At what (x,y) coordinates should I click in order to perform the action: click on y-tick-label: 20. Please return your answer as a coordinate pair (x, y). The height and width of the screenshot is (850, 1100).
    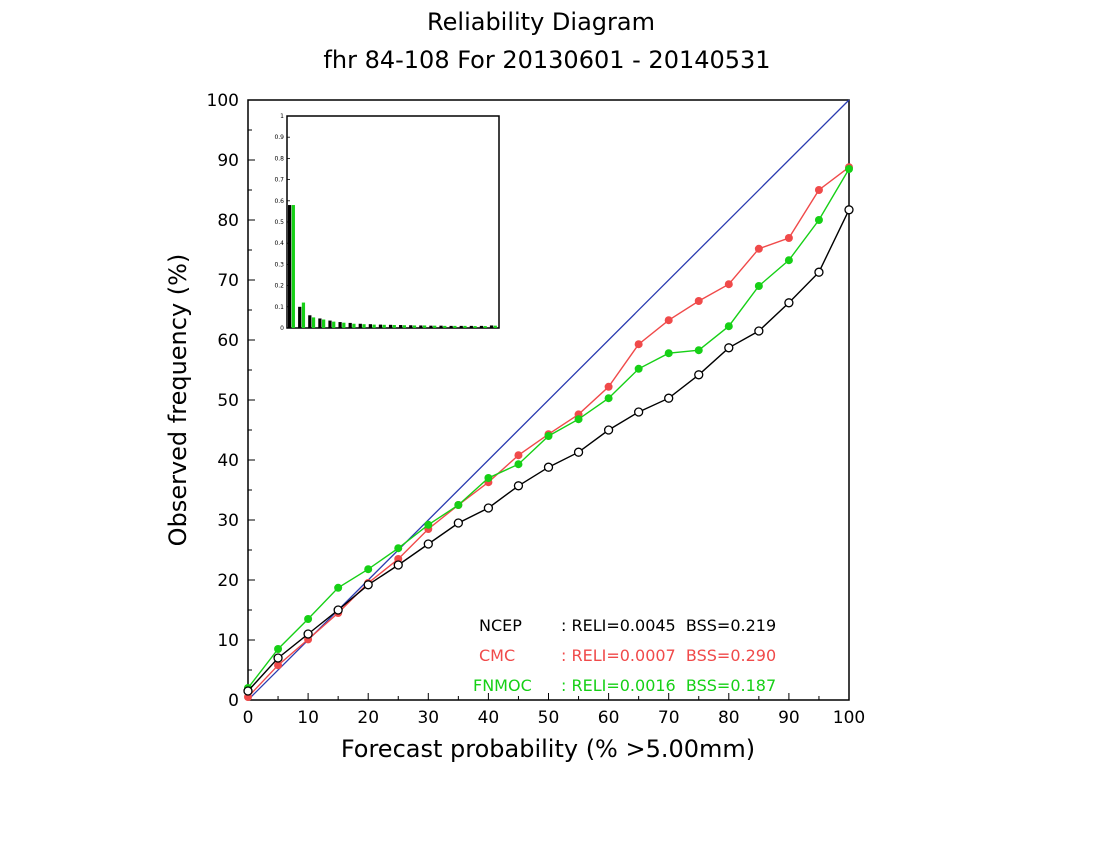
    Looking at the image, I should click on (228, 581).